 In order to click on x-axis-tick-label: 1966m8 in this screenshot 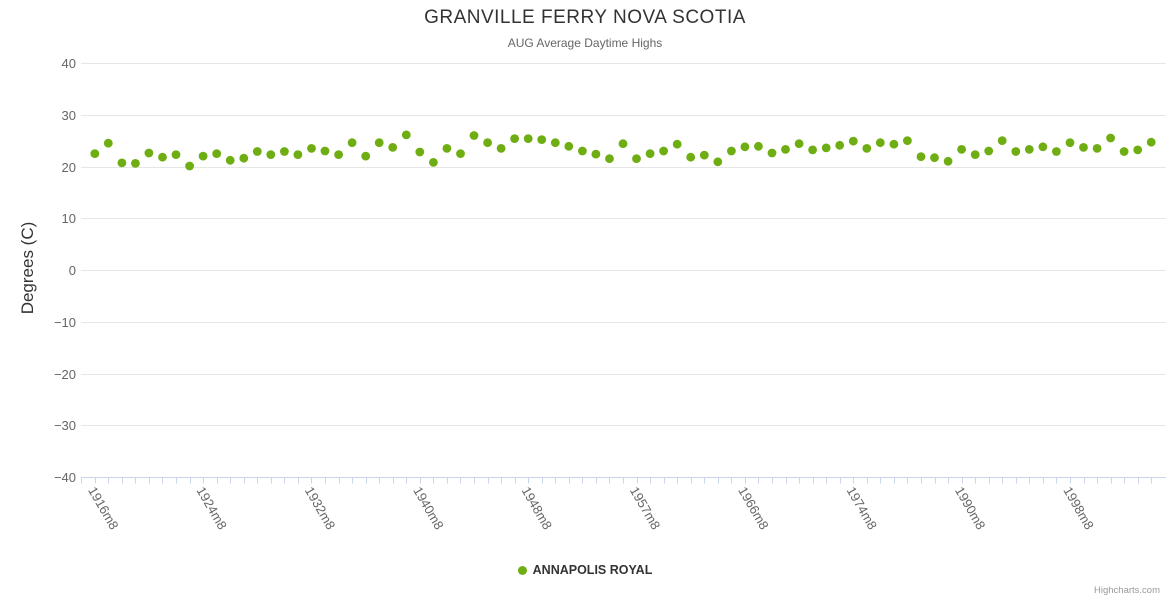, I will do `click(753, 508)`.